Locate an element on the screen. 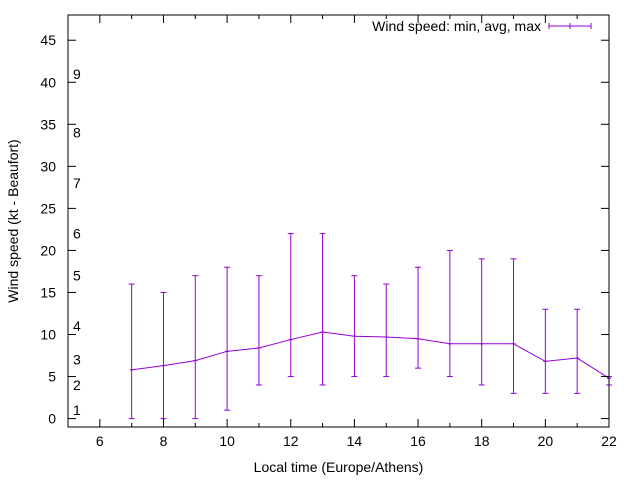 This screenshot has height=480, width=640. beaufort-label-5: 5 is located at coordinates (77, 276).